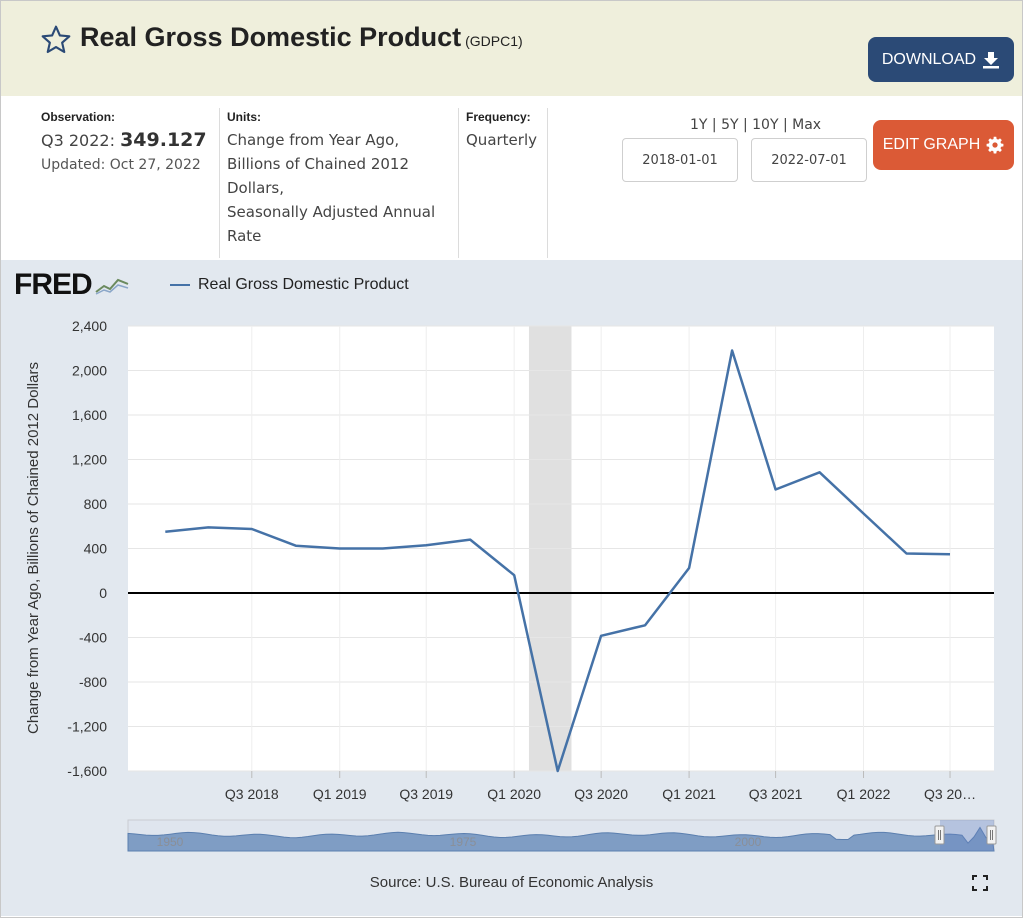  I want to click on y-tick-label: -1,200, so click(87, 727).